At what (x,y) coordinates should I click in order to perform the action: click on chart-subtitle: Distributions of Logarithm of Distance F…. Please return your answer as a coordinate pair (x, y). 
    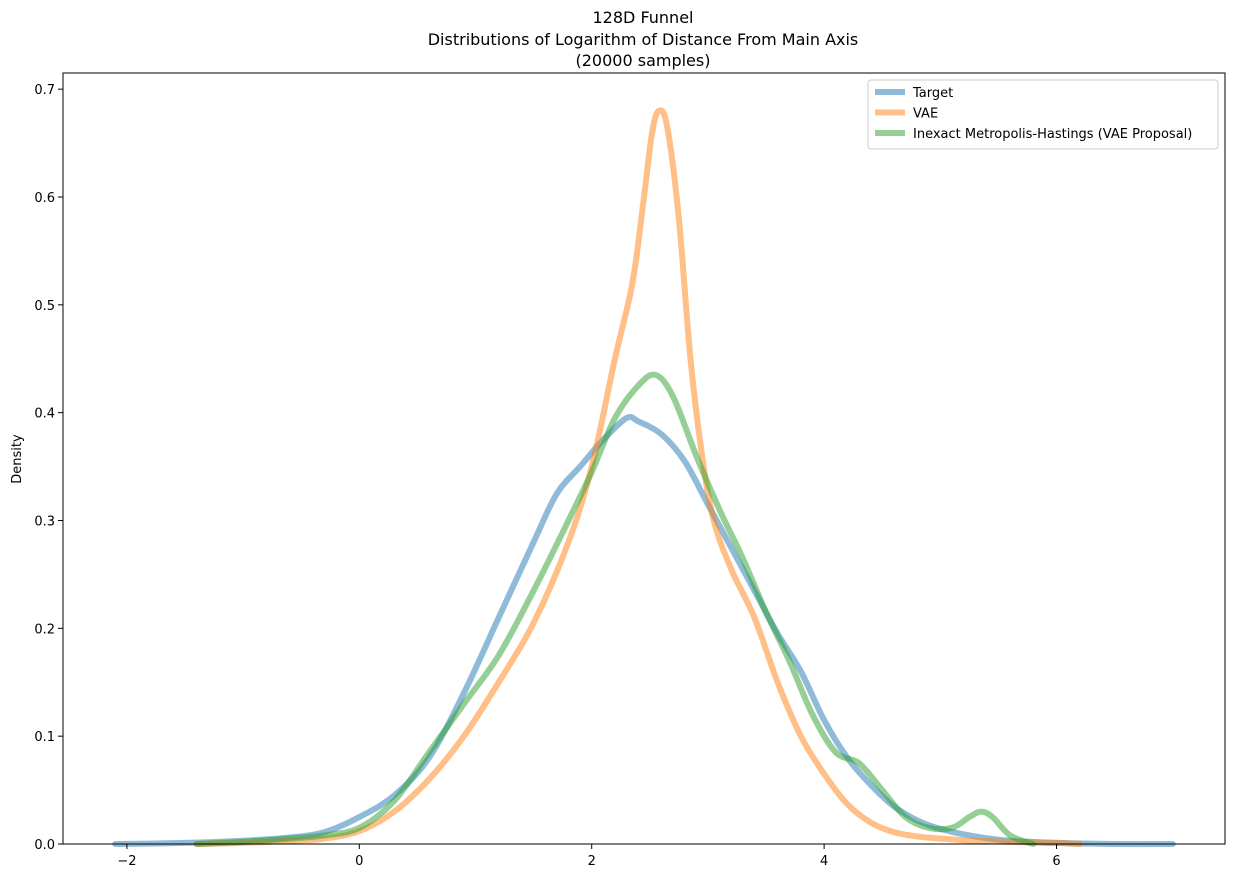
    Looking at the image, I should click on (643, 39).